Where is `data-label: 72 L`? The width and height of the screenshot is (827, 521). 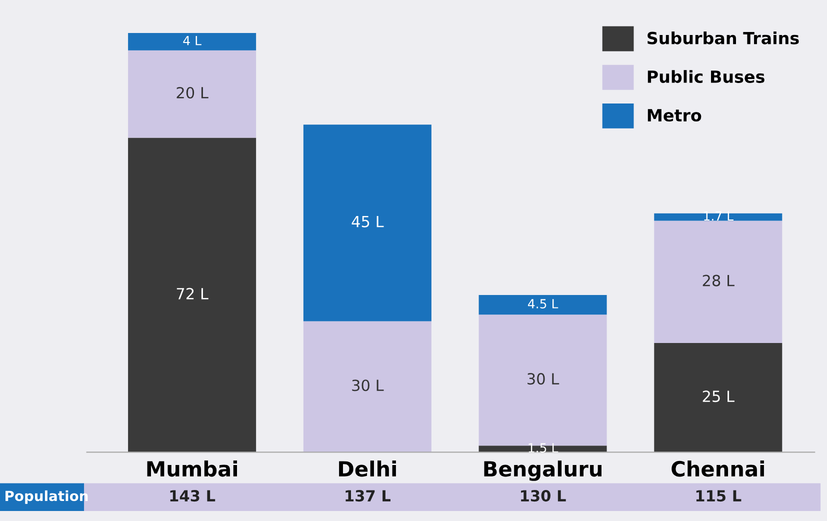 data-label: 72 L is located at coordinates (192, 294).